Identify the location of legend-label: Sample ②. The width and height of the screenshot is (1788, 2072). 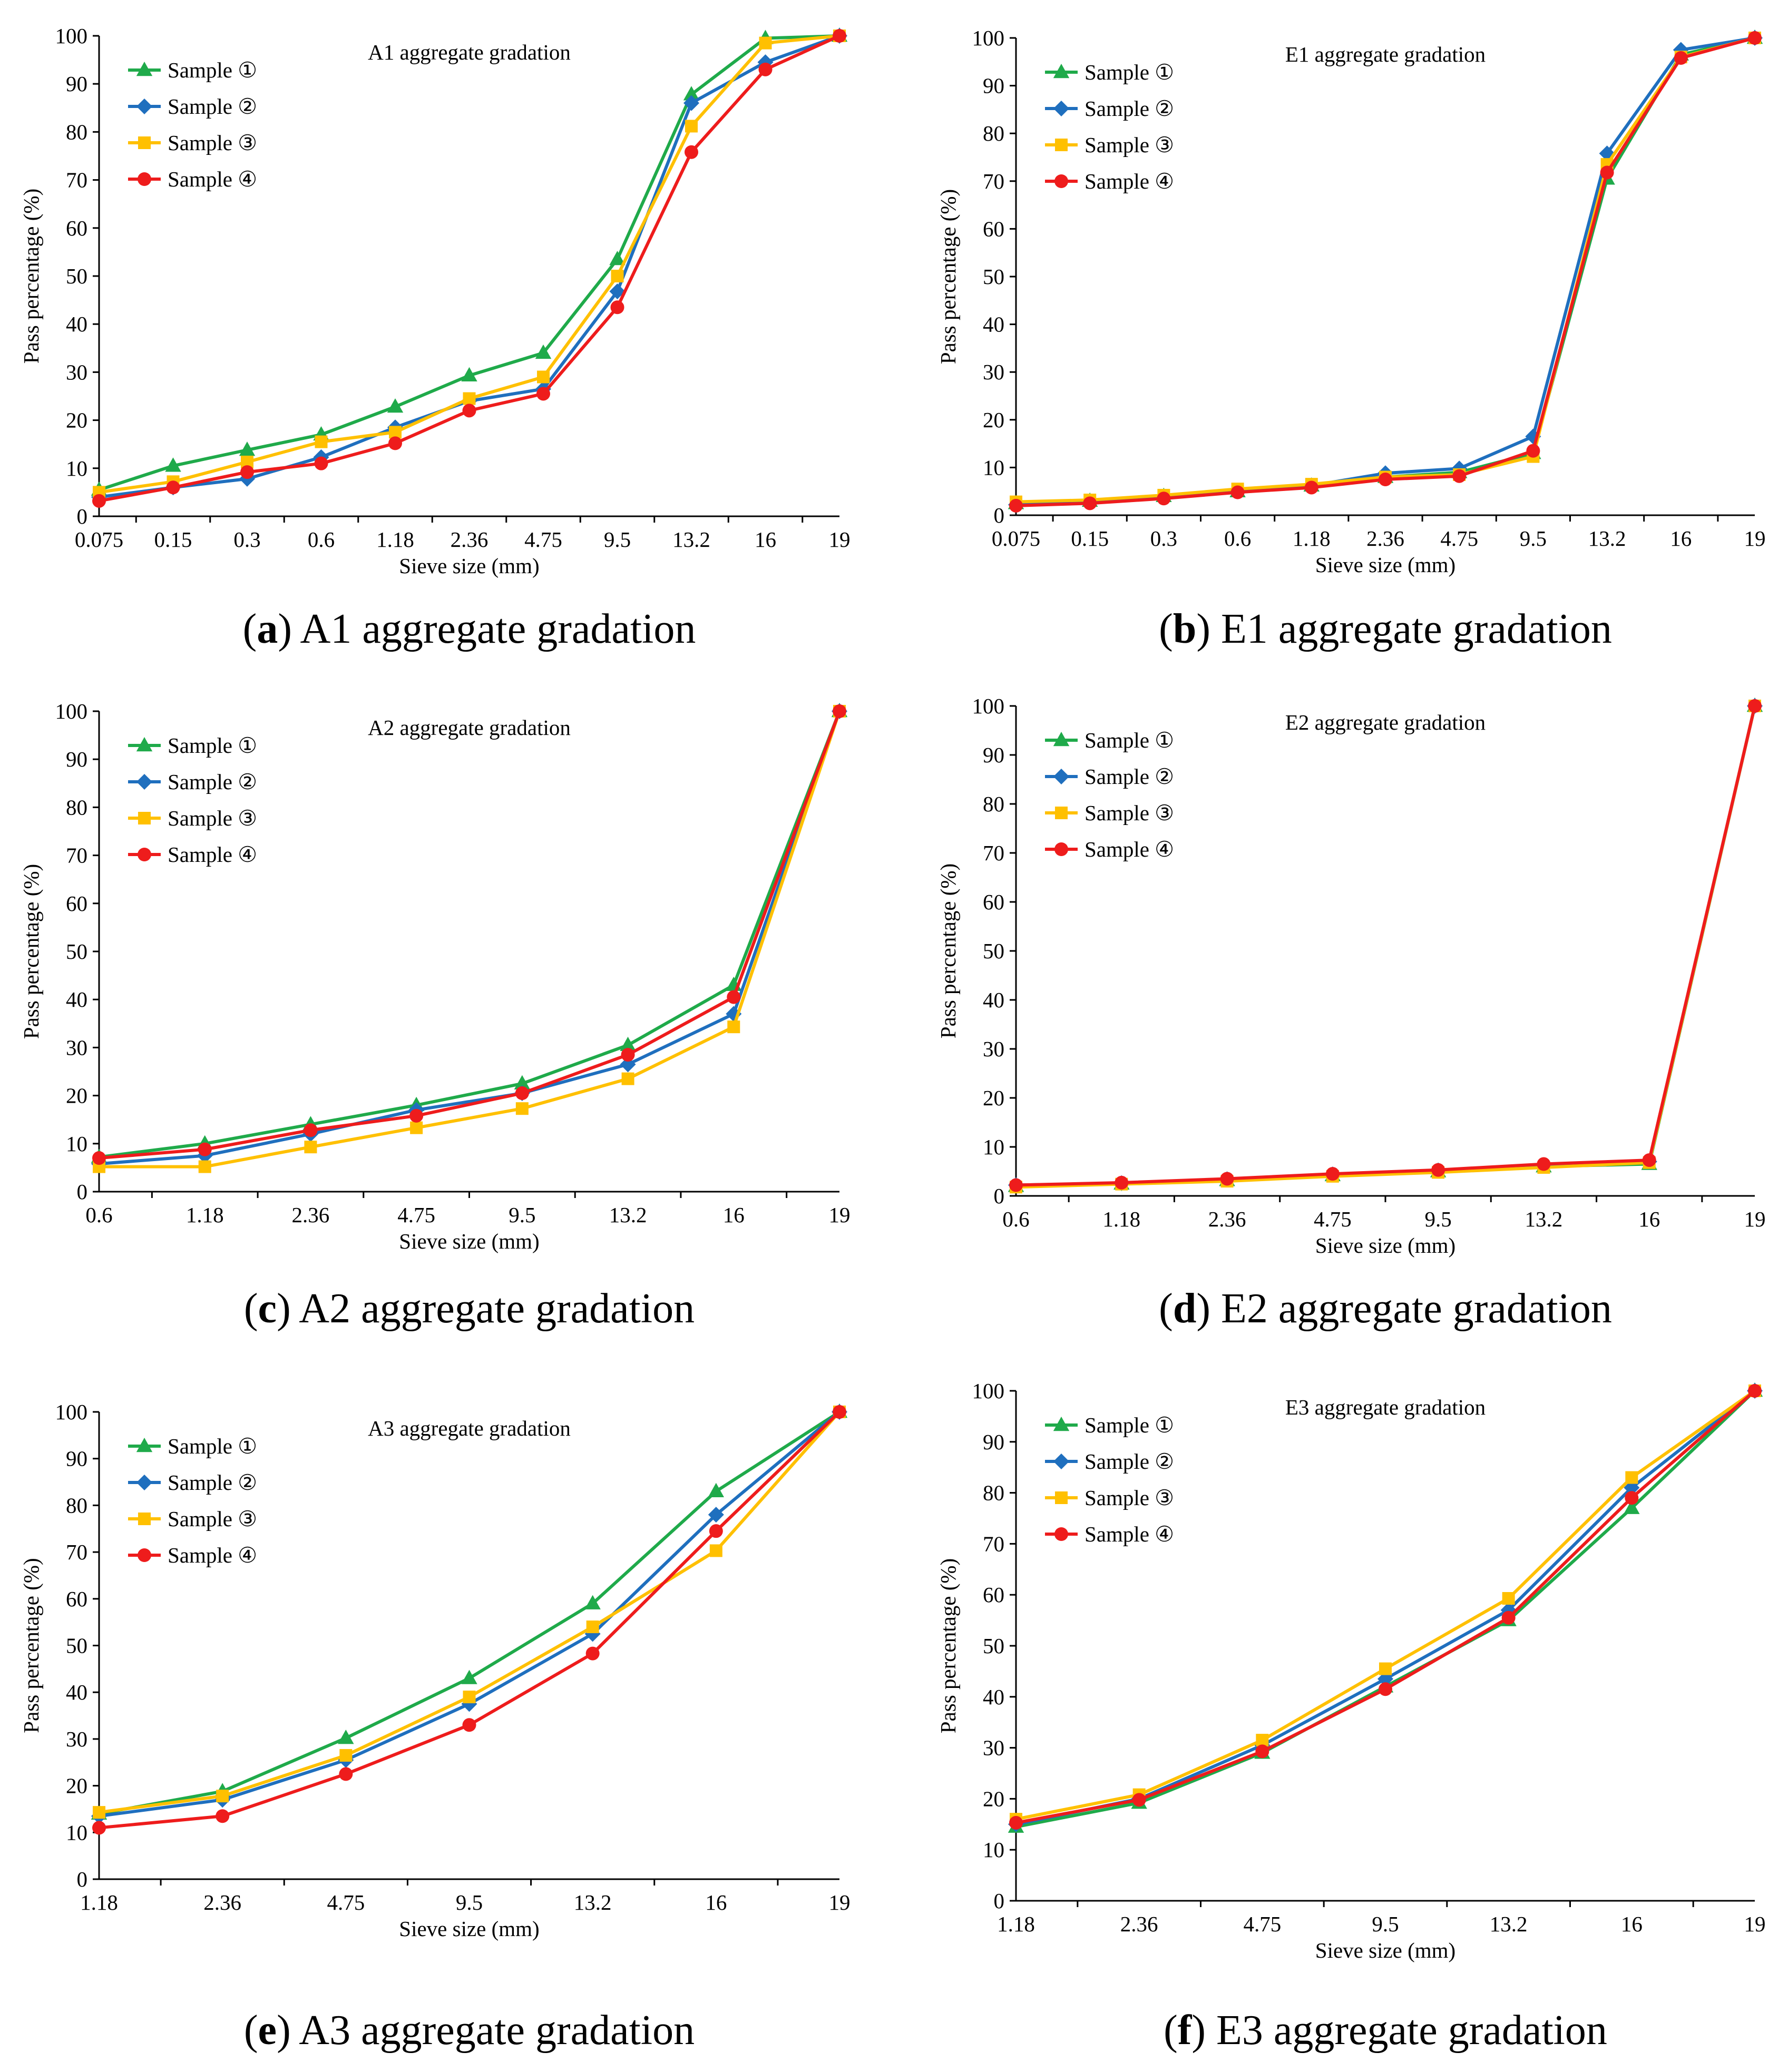
(212, 782).